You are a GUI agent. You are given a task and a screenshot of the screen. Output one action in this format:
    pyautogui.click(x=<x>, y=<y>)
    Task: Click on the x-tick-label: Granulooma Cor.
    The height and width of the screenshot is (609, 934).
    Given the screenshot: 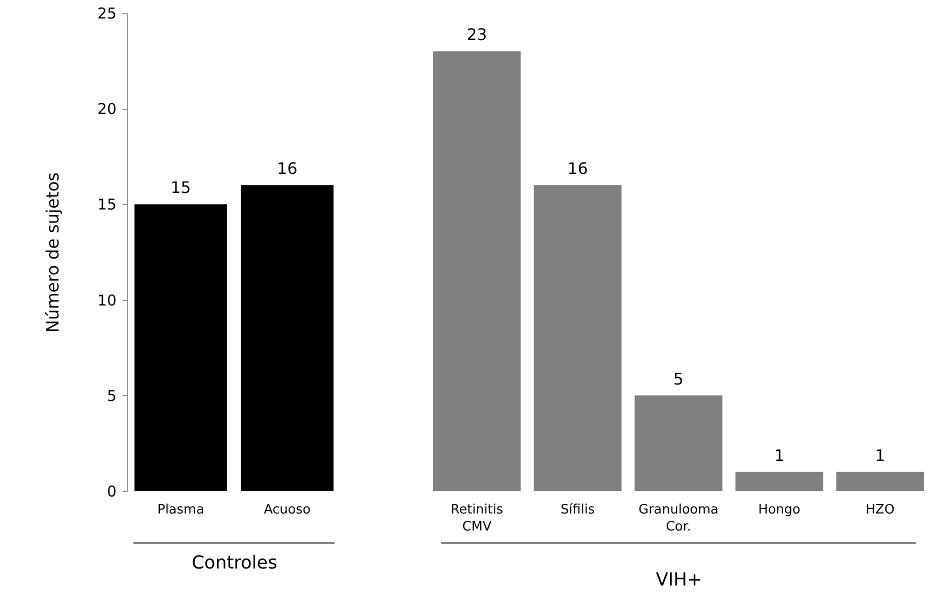 What is the action you would take?
    pyautogui.click(x=678, y=518)
    